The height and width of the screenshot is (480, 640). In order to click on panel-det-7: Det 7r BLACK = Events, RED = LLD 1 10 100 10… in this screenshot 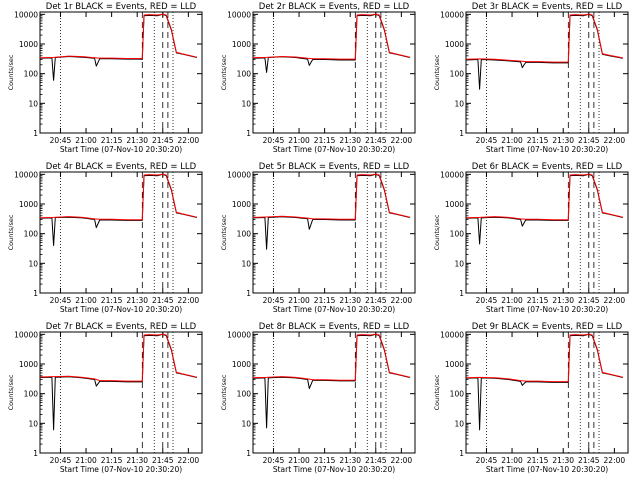, I will do `click(105, 398)`.